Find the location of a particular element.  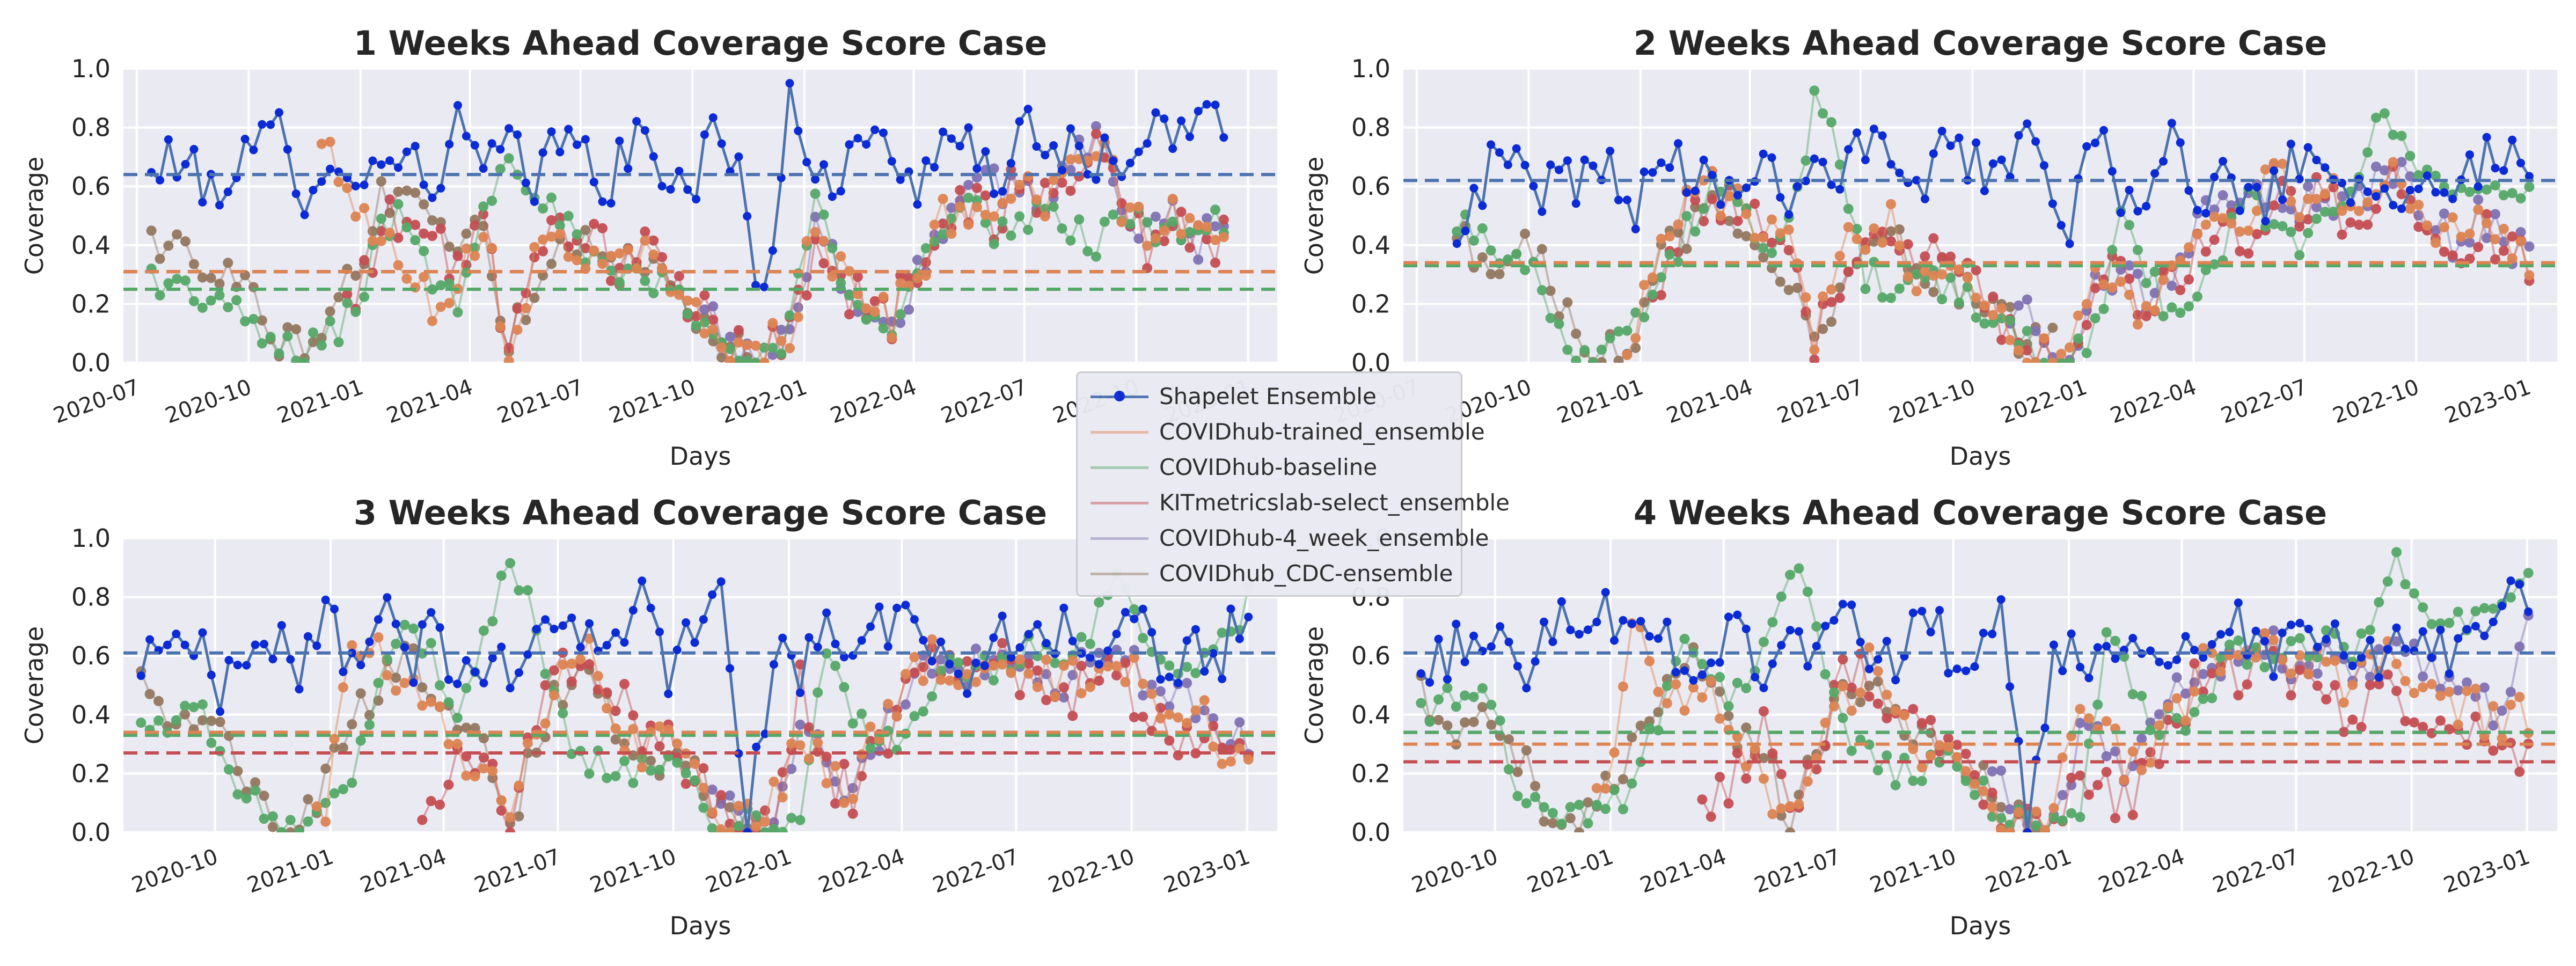

chart-title: 2 Weeks Ahead Coverage Score Case is located at coordinates (1980, 43).